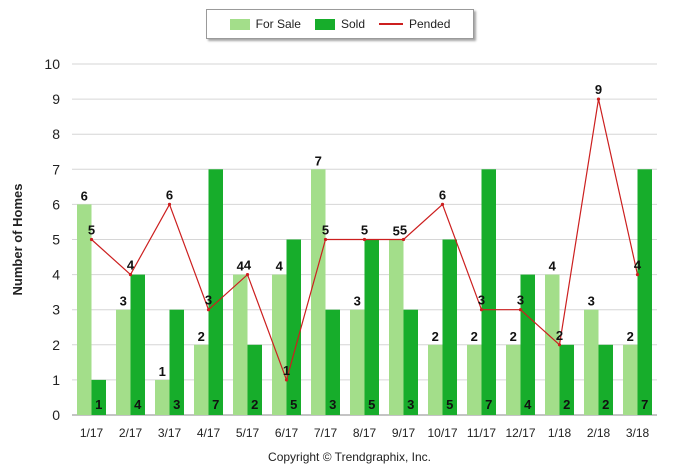  I want to click on x-tick-label: 7/17, so click(326, 433).